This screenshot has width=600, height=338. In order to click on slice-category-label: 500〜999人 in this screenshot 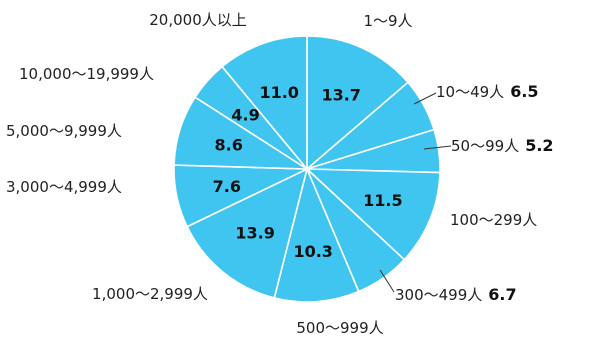, I will do `click(339, 328)`.